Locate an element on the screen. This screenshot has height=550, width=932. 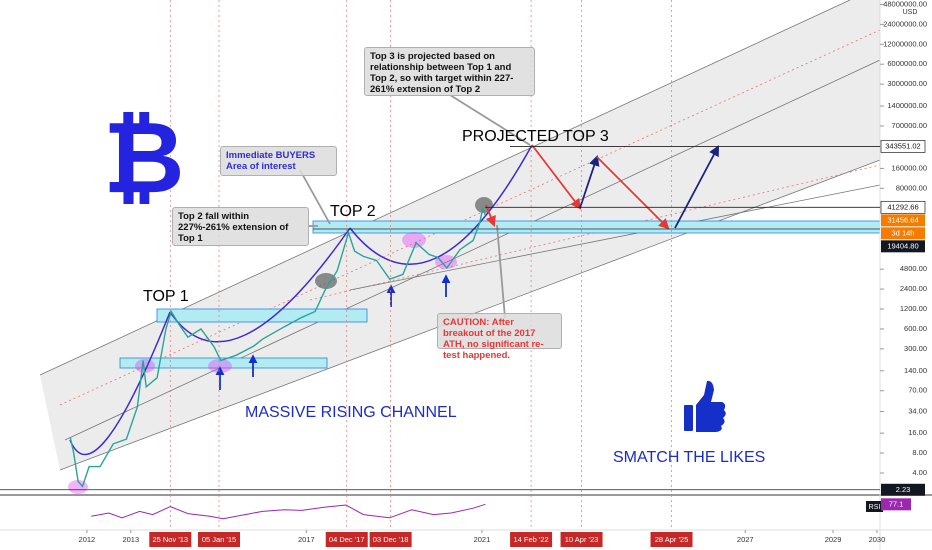
level-label: 19404.80 is located at coordinates (902, 245).